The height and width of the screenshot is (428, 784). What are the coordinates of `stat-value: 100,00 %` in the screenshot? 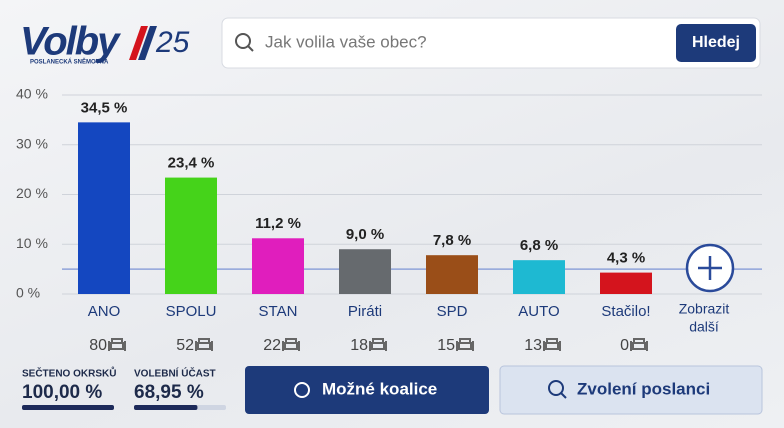 It's located at (62, 392).